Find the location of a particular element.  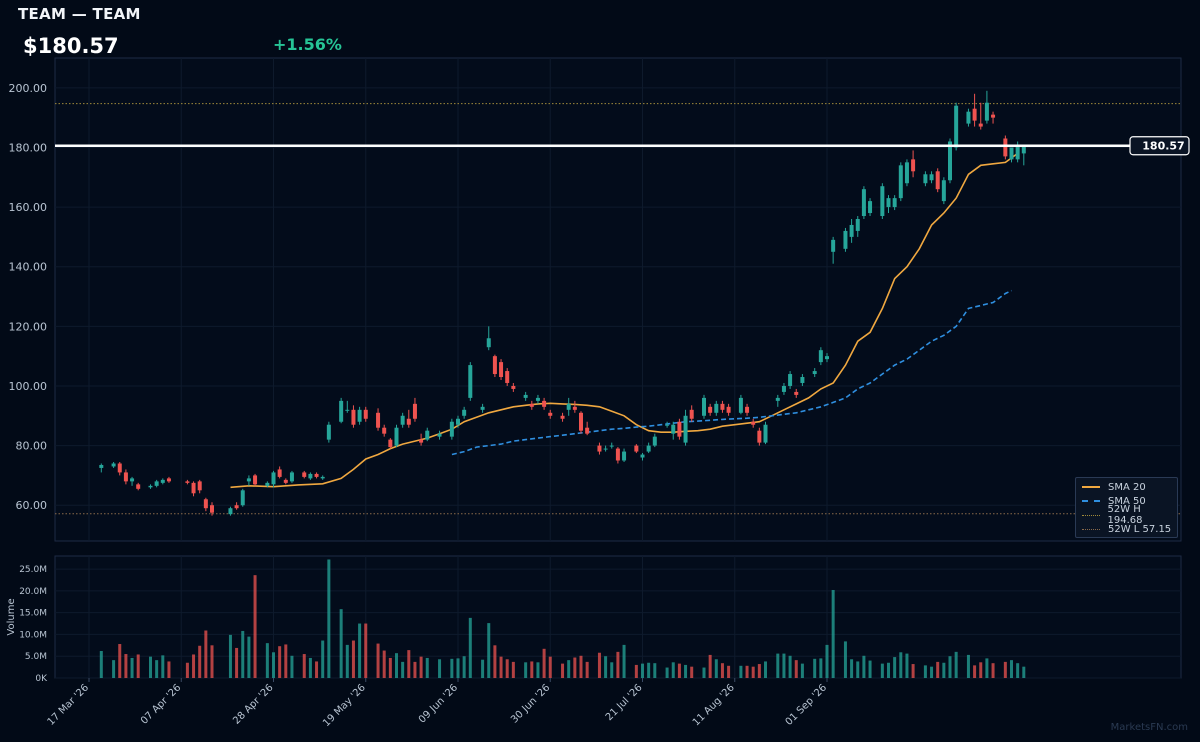

last-price-tag is located at coordinates (1159, 146).